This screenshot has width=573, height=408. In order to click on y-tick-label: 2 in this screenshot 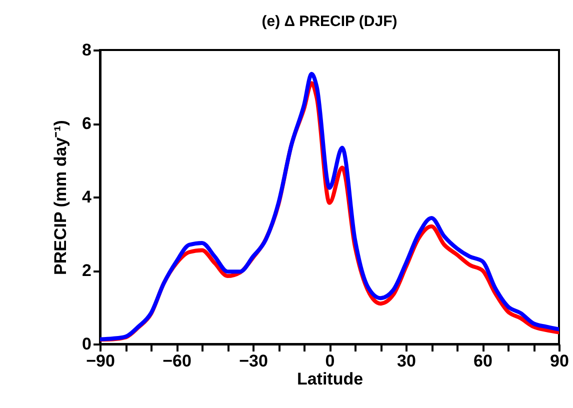, I will do `click(87, 270)`.